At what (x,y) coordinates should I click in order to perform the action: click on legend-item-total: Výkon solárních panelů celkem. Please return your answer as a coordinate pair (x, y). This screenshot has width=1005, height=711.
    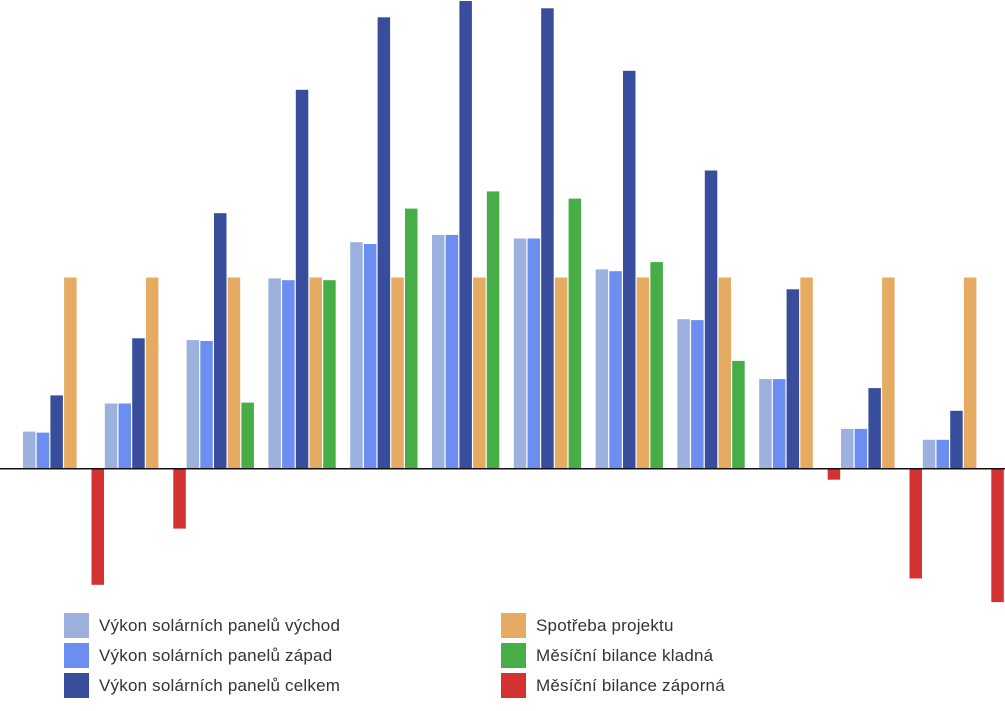
    Looking at the image, I should click on (202, 685).